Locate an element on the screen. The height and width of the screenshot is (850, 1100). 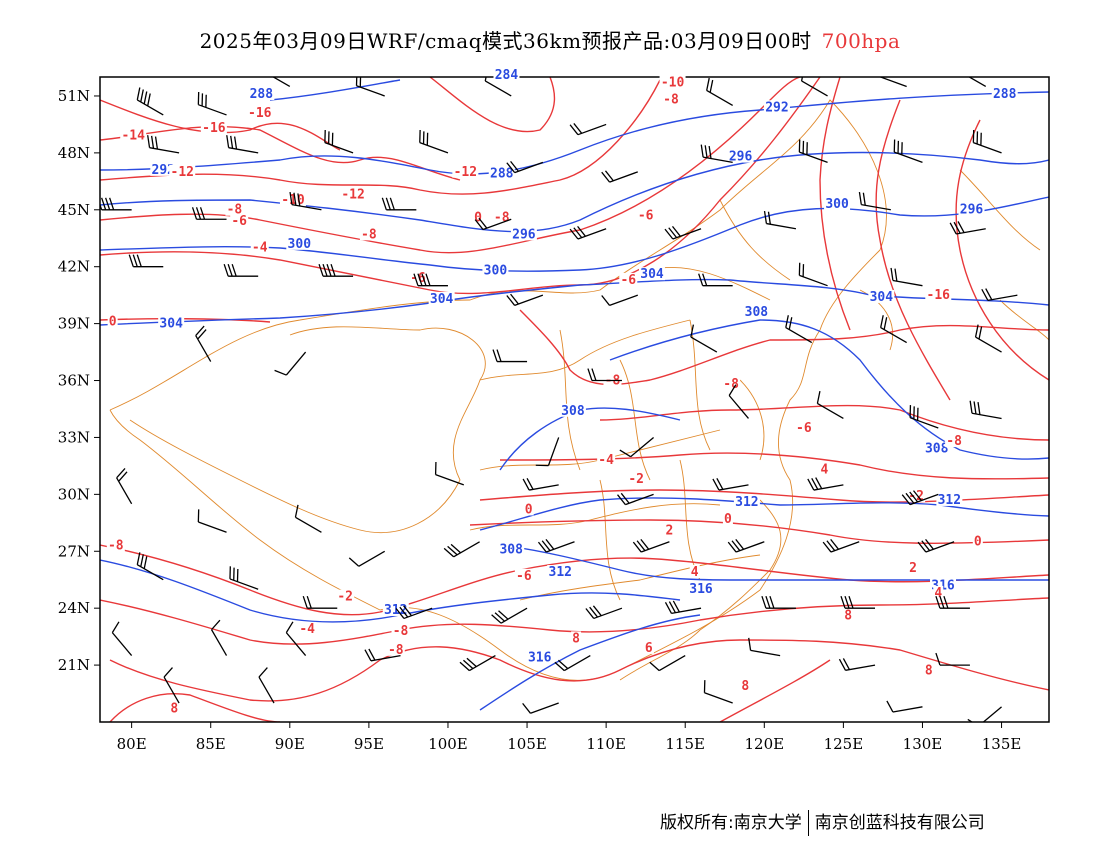
lat-tick-label: 30N is located at coordinates (74, 494).